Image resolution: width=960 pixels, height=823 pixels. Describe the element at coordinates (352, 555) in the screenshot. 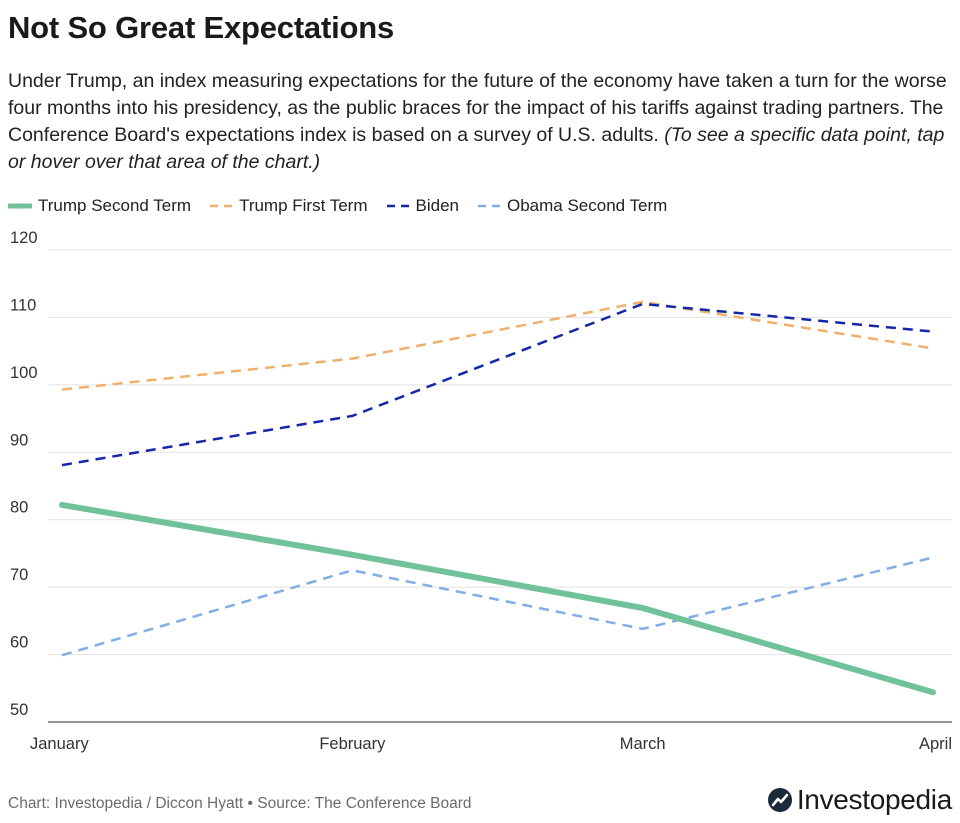

I see `data-point-trump-second-term-february` at that location.